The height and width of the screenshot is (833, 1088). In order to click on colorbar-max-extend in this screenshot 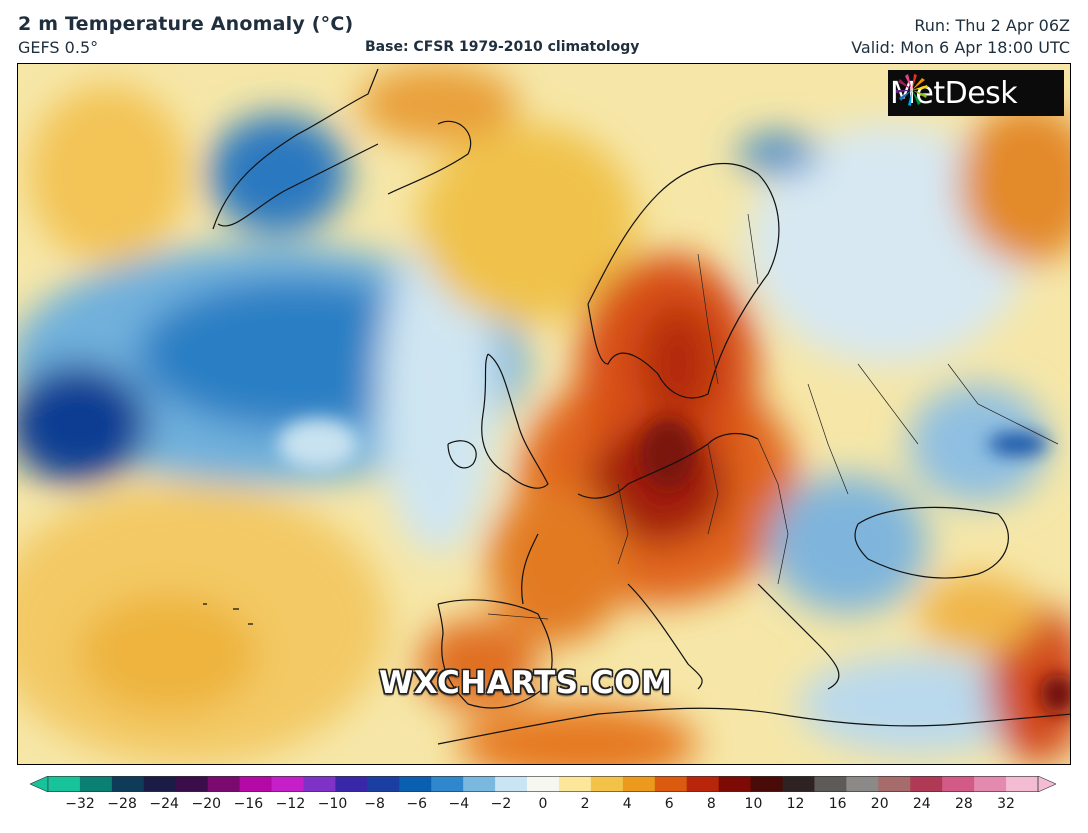, I will do `click(1046, 784)`.